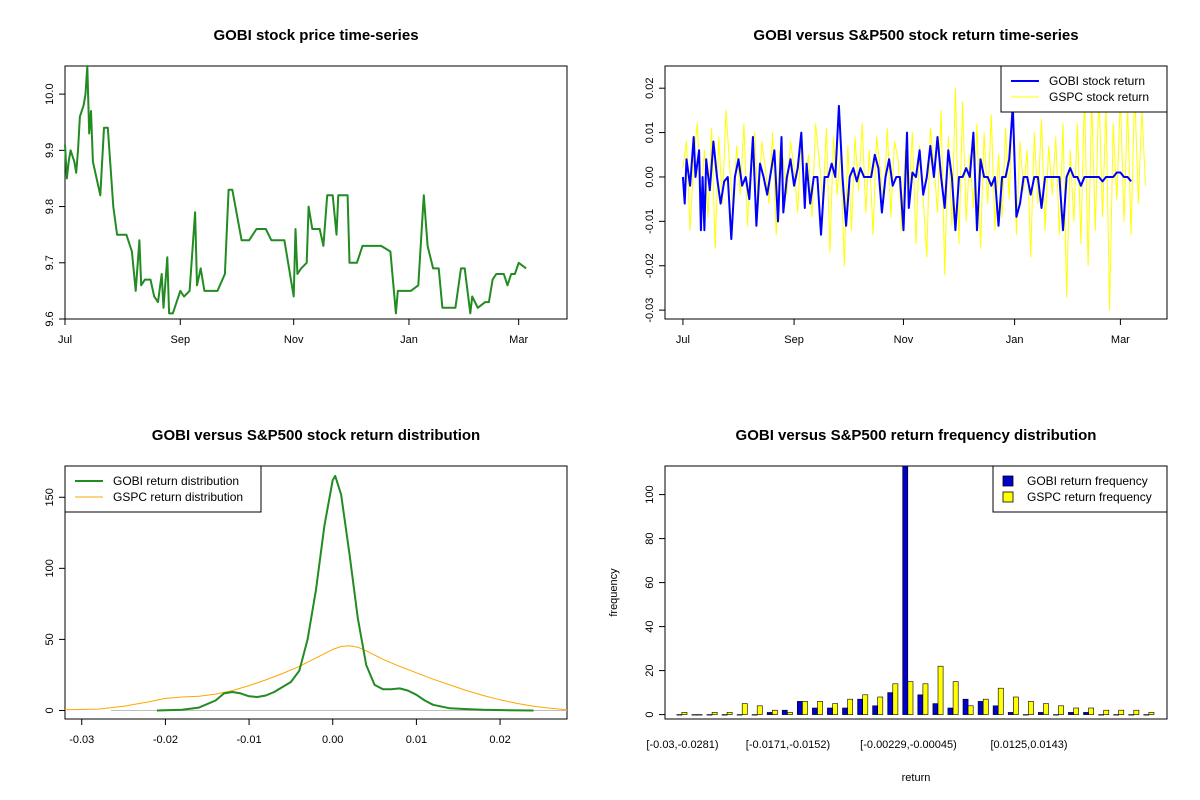 The image size is (1200, 800). What do you see at coordinates (50, 150) in the screenshot?
I see `y-tick-label: 9.9` at bounding box center [50, 150].